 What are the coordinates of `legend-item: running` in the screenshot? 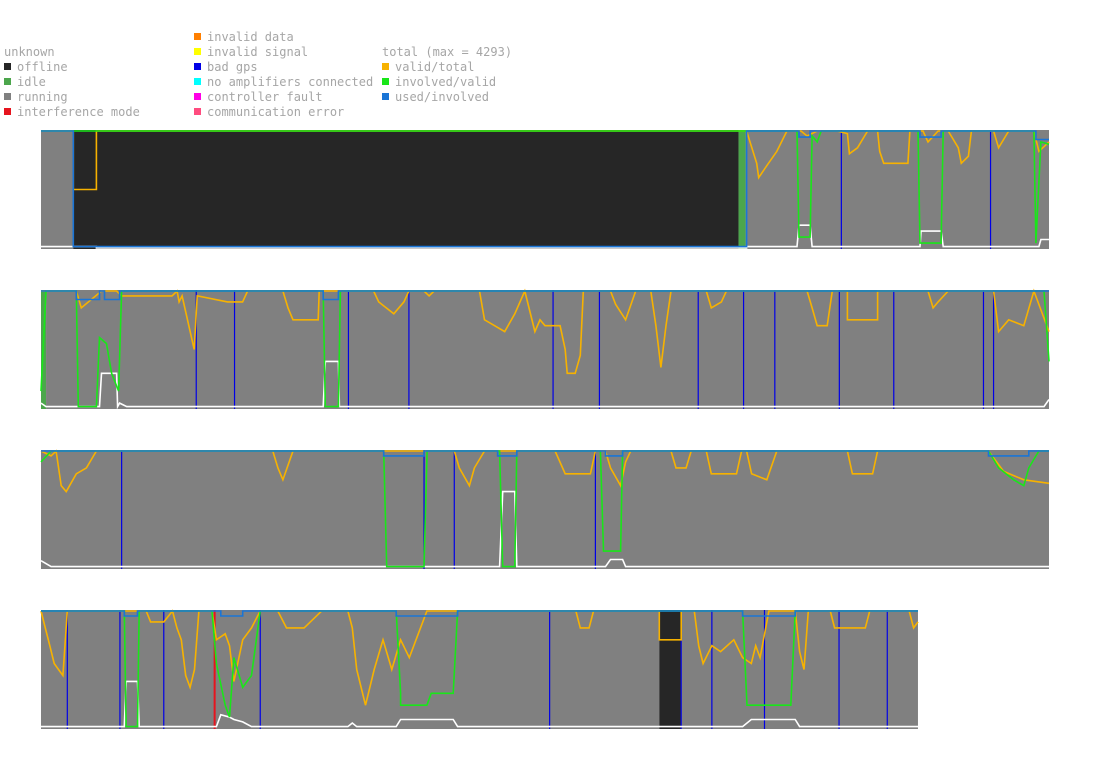 It's located at (36, 97).